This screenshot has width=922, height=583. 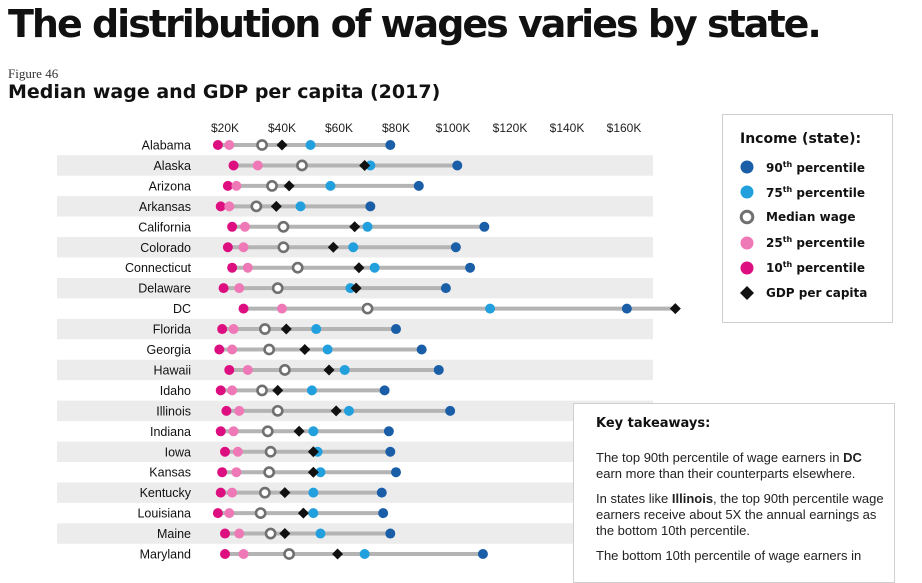 What do you see at coordinates (158, 268) in the screenshot?
I see `state-label: Connecticut` at bounding box center [158, 268].